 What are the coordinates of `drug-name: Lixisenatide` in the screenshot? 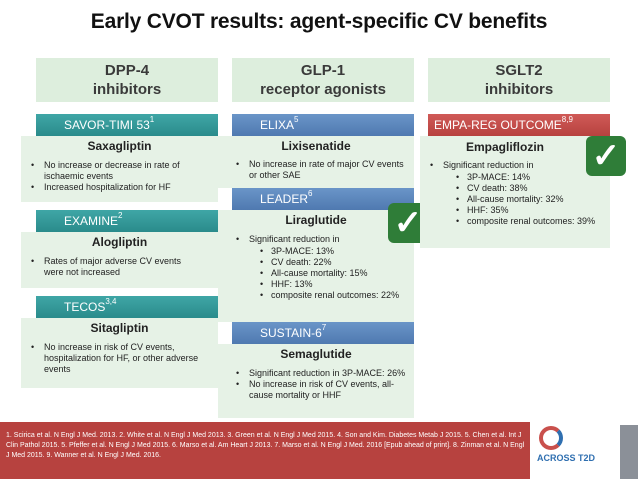 It's located at (316, 146).